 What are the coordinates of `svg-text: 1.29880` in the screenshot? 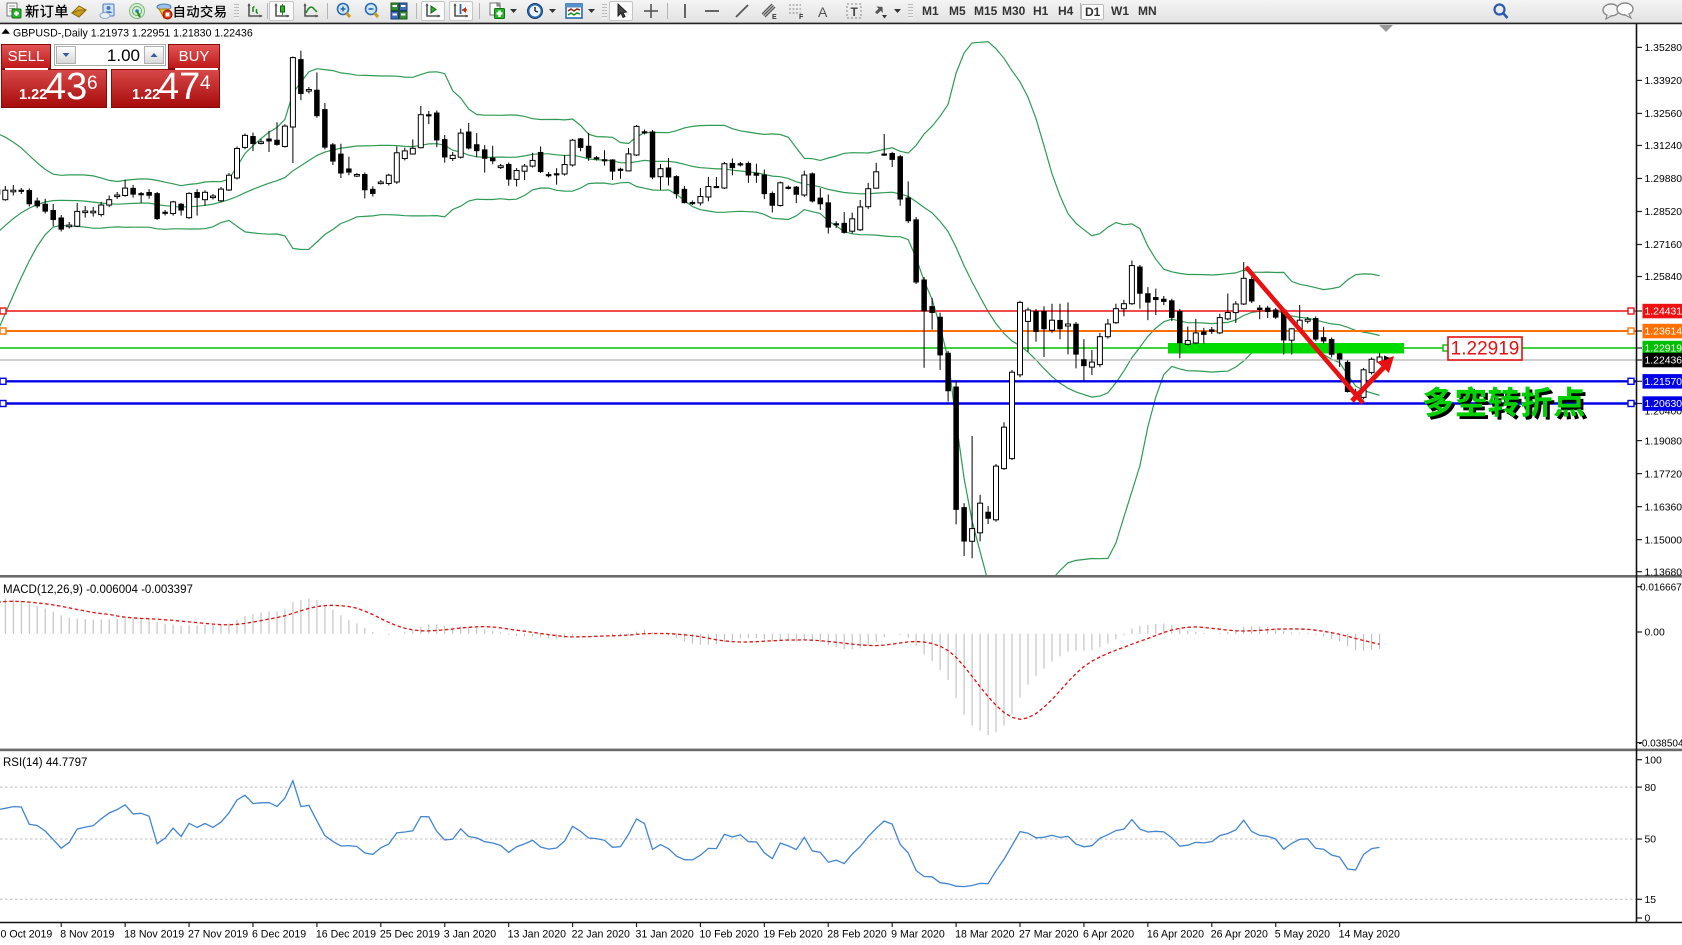 It's located at (1663, 179).